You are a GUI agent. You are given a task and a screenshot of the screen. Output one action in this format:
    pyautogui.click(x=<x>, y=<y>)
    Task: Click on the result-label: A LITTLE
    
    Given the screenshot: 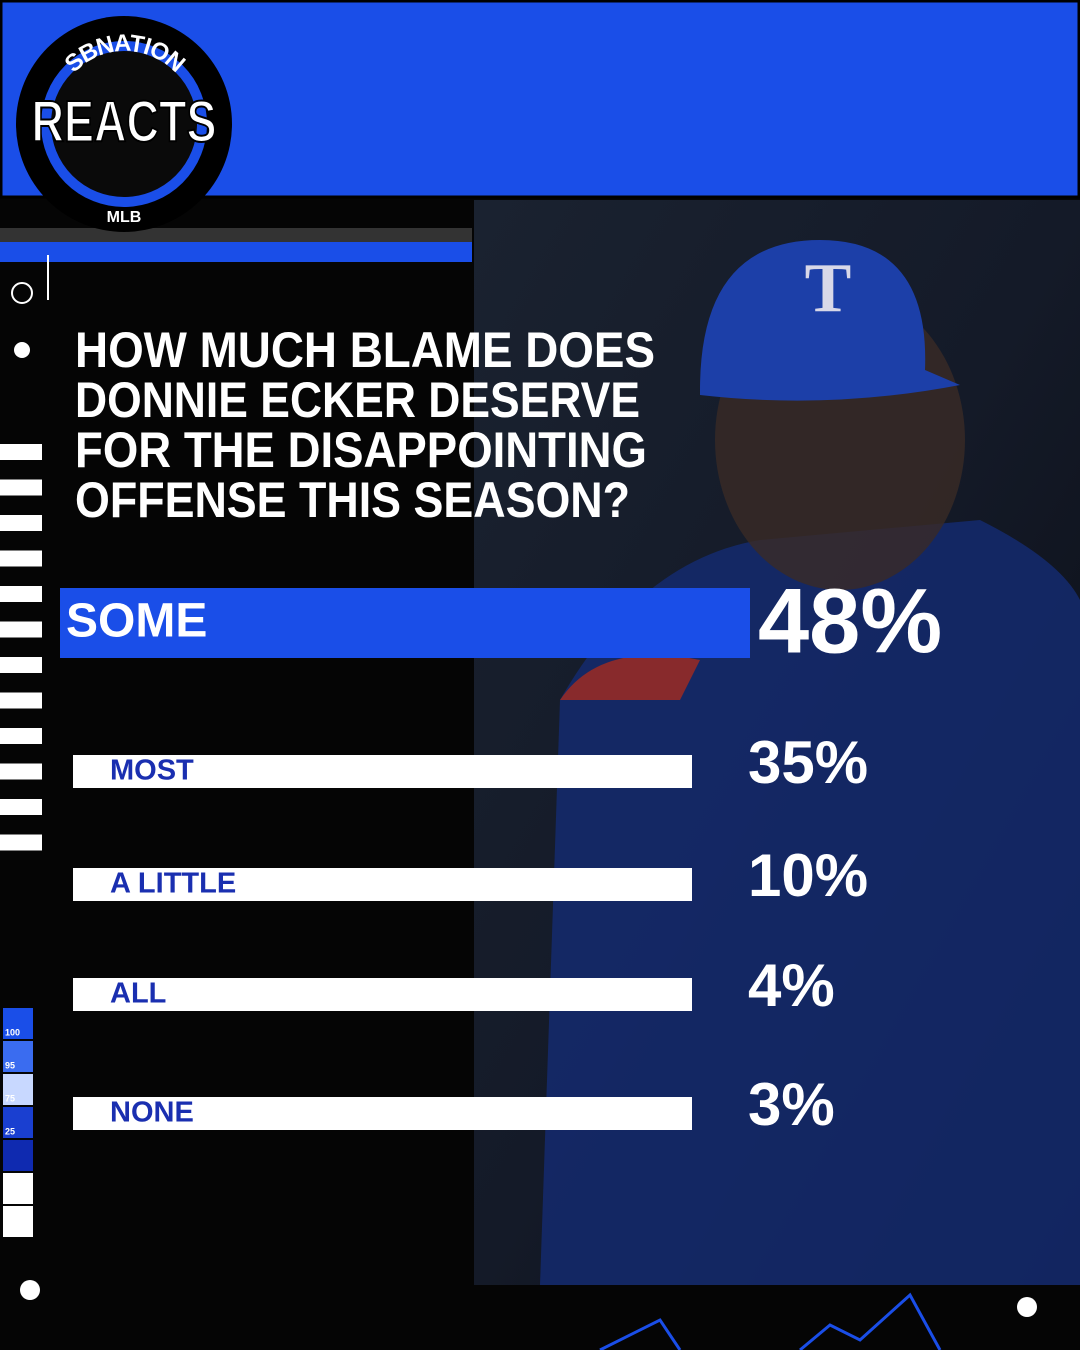 What is the action you would take?
    pyautogui.click(x=173, y=884)
    